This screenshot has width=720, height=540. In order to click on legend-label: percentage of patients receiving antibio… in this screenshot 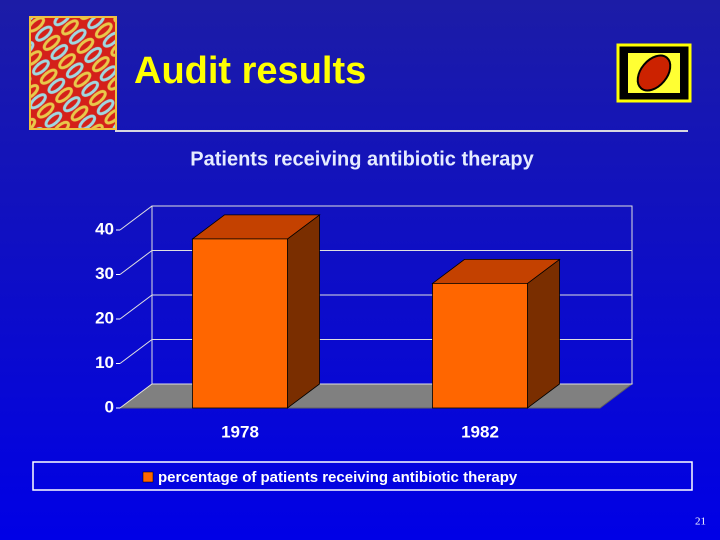, I will do `click(338, 477)`.